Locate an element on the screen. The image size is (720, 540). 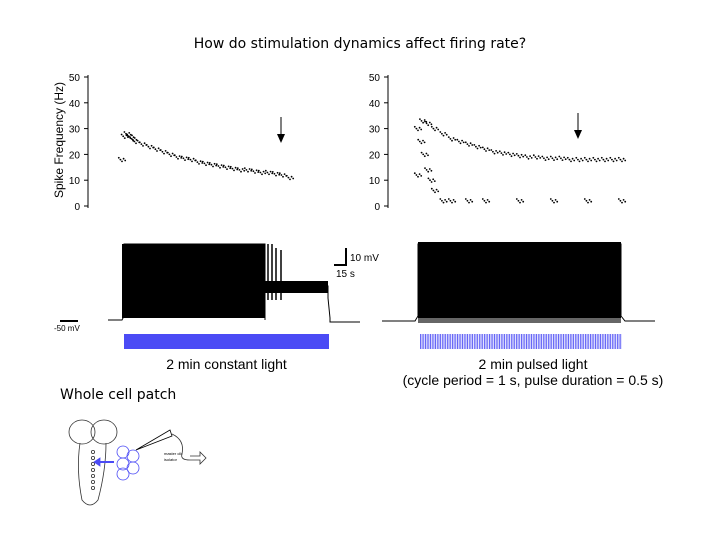
left-scatter is located at coordinates (206, 156).